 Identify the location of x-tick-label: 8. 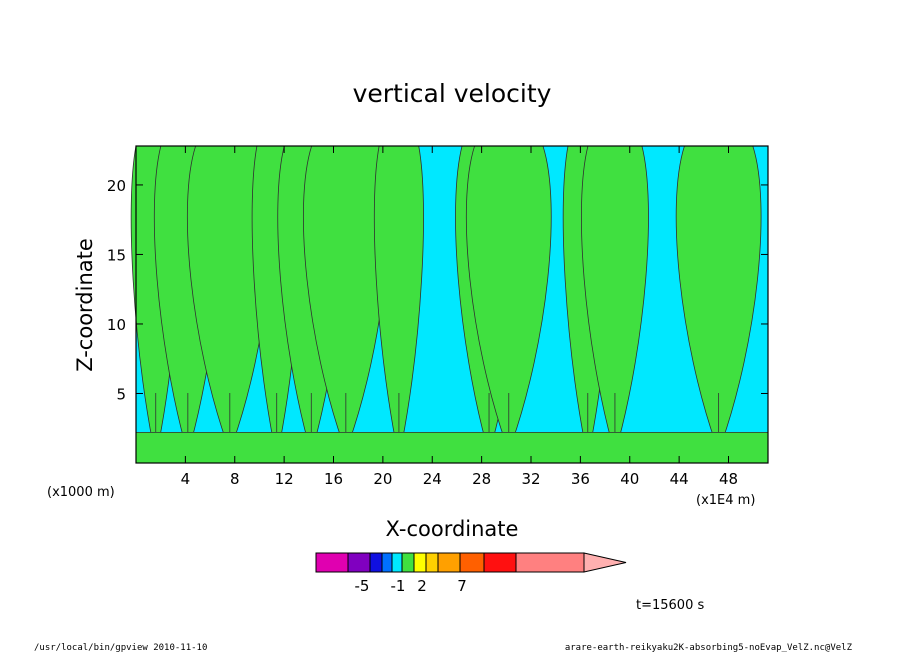
(235, 479).